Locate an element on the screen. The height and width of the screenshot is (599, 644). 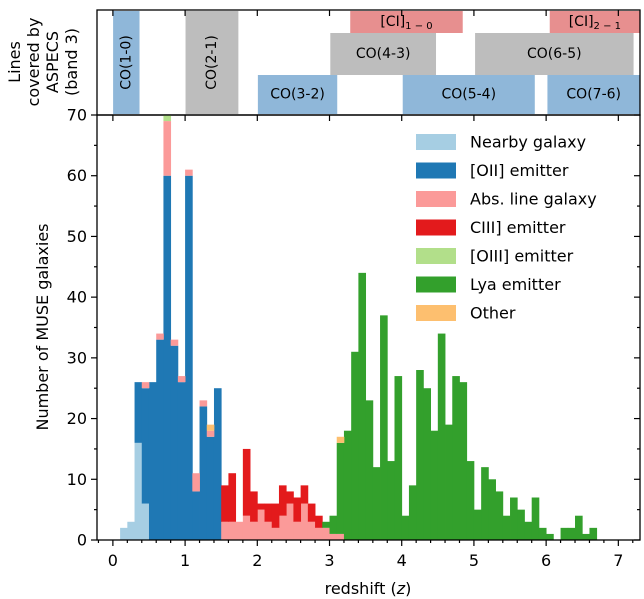
bar-s5-b36 is located at coordinates (586, 536).